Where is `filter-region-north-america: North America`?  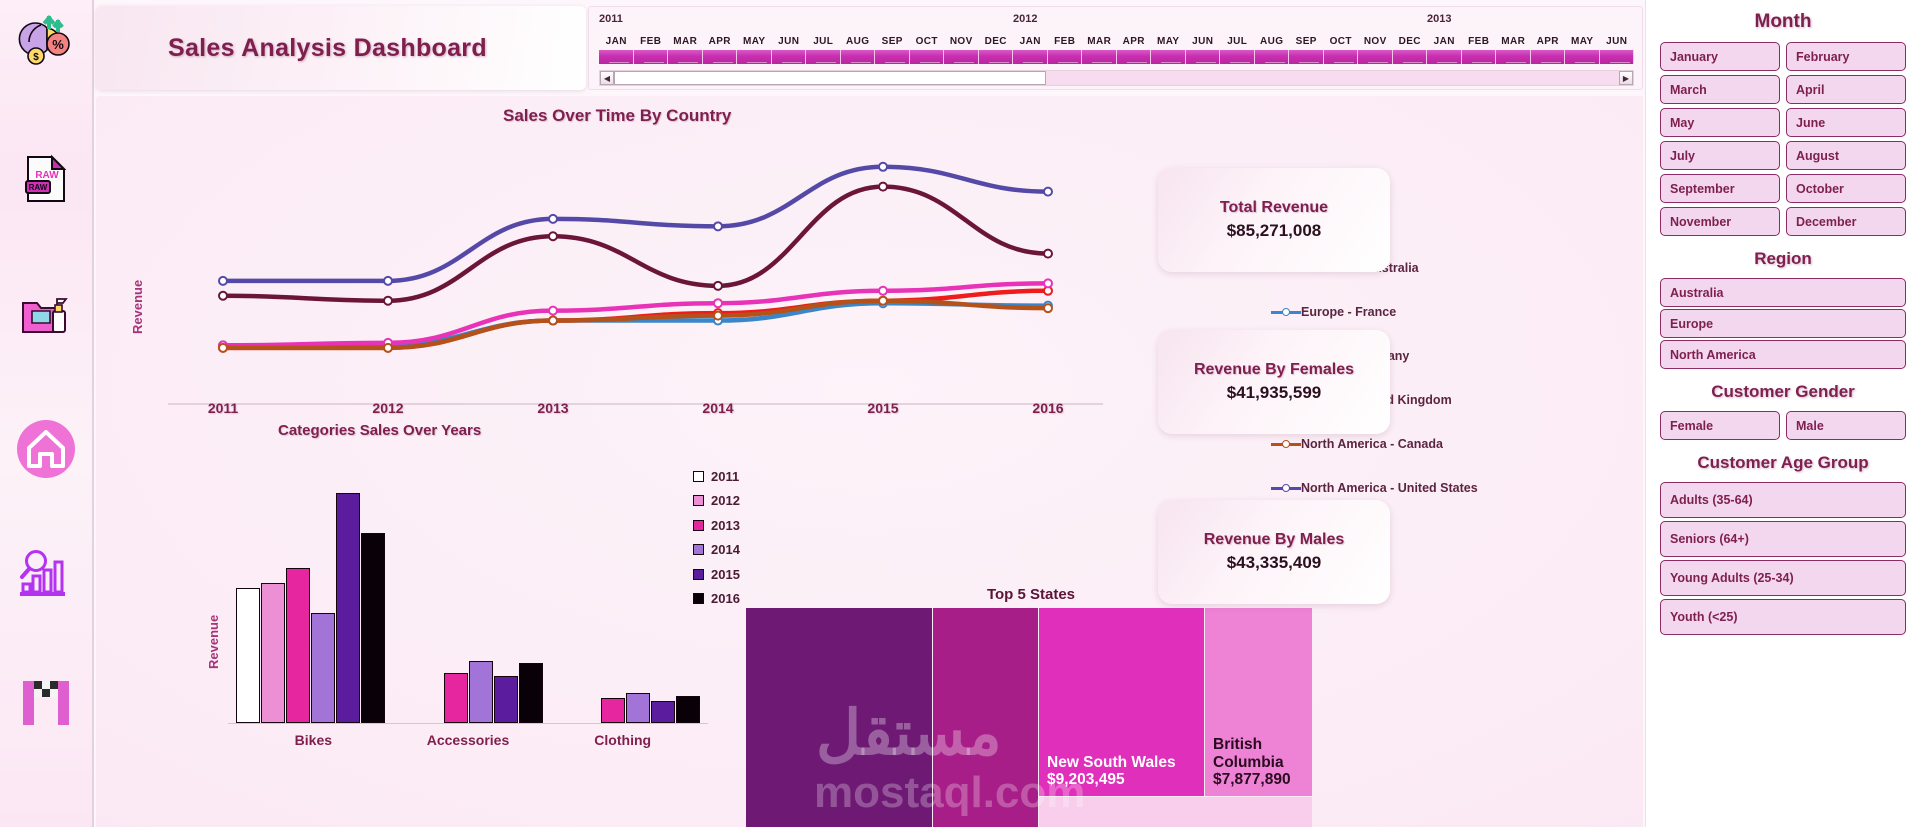 filter-region-north-america: North America is located at coordinates (1783, 354).